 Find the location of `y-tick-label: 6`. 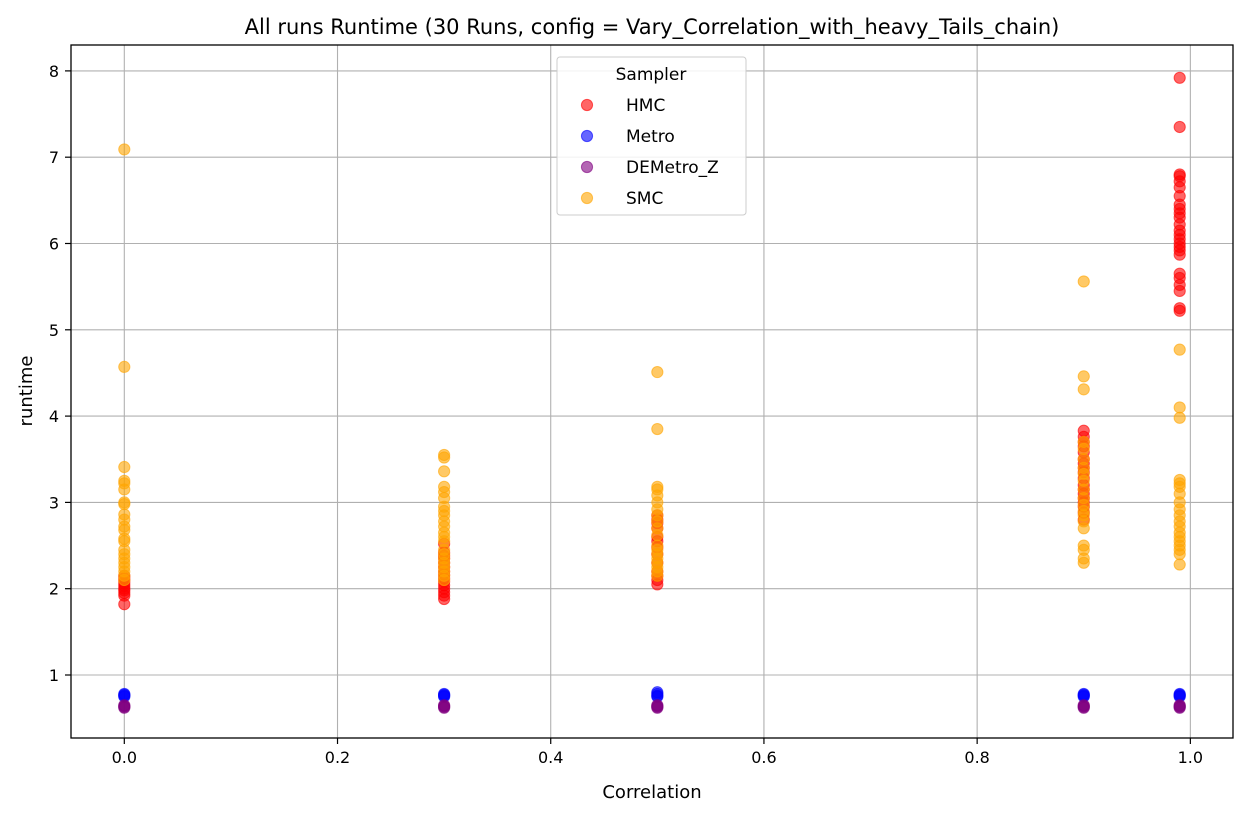

y-tick-label: 6 is located at coordinates (54, 243).